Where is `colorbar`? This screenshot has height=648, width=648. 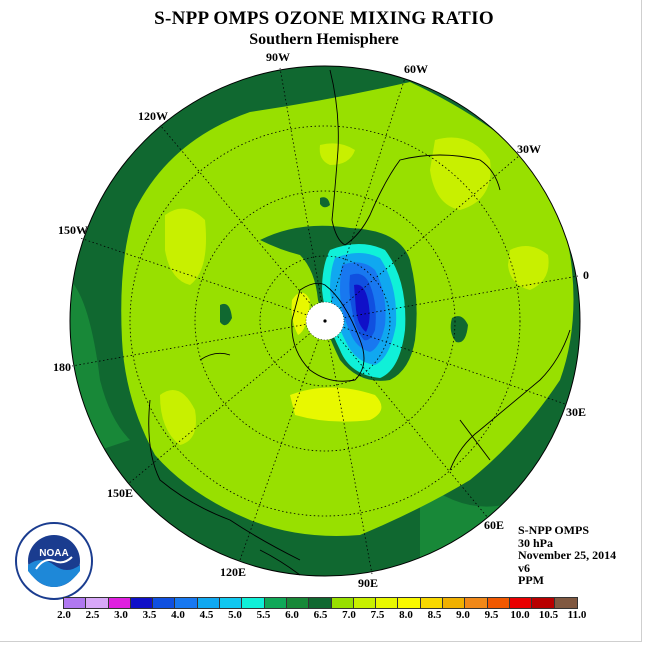
colorbar is located at coordinates (320, 603).